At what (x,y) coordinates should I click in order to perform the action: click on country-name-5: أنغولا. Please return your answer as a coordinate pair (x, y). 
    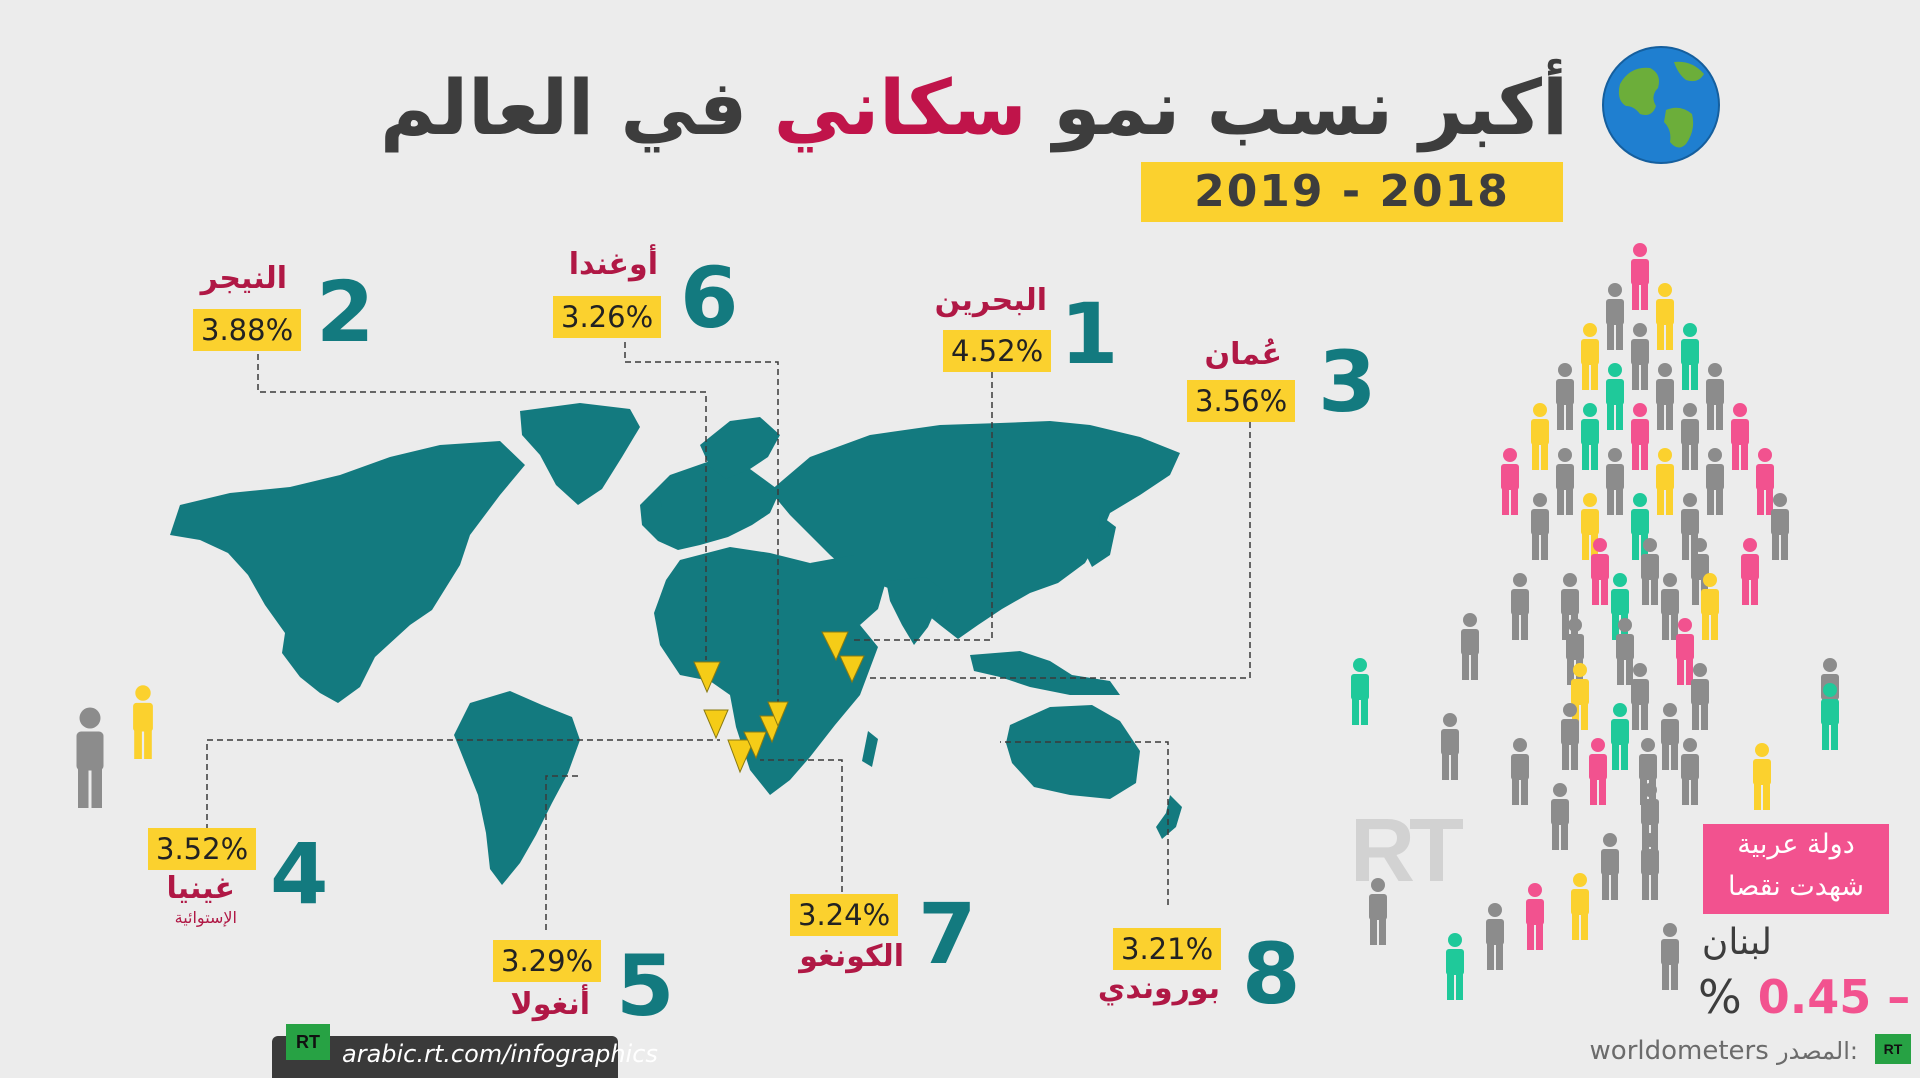
    Looking at the image, I should click on (550, 1004).